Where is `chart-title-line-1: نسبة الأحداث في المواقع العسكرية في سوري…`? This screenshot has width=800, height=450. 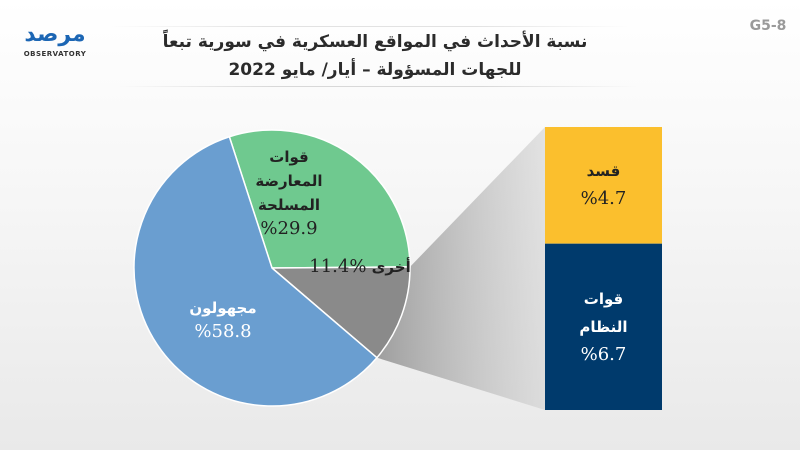
chart-title-line-1: نسبة الأحداث في المواقع العسكرية في سوري… is located at coordinates (375, 42).